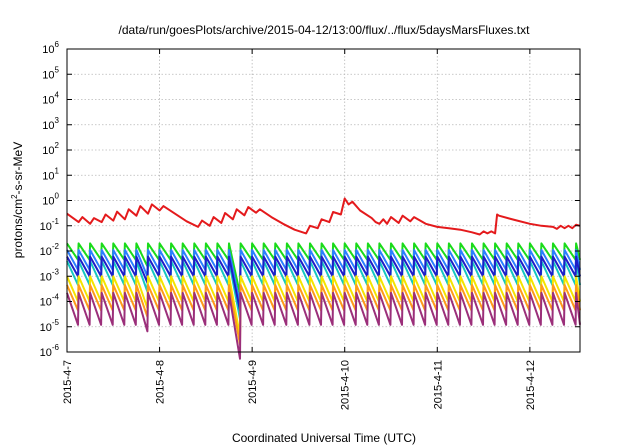 This screenshot has height=448, width=640. What do you see at coordinates (50, 301) in the screenshot?
I see `y-tick-label: 10⁻⁴` at bounding box center [50, 301].